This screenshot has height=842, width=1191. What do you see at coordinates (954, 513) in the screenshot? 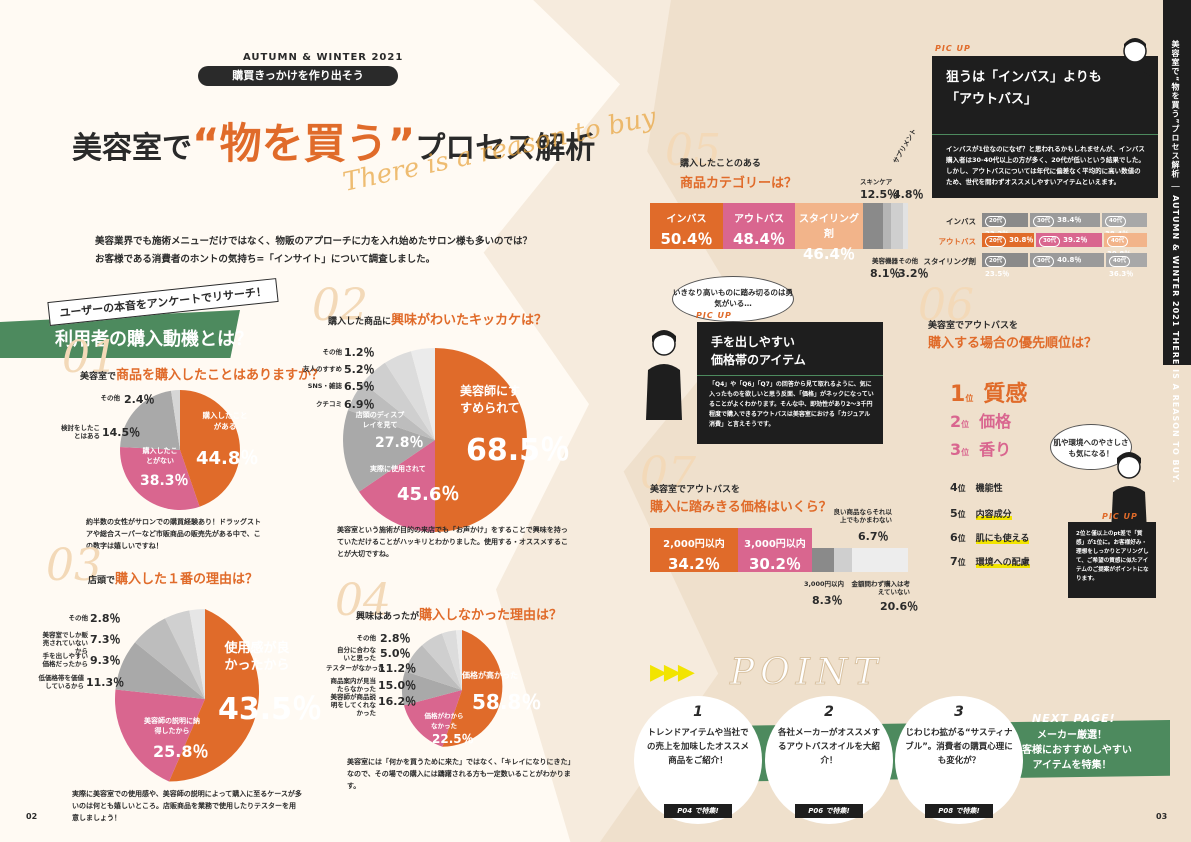
I see `q6-rank-5-number: 5` at bounding box center [954, 513].